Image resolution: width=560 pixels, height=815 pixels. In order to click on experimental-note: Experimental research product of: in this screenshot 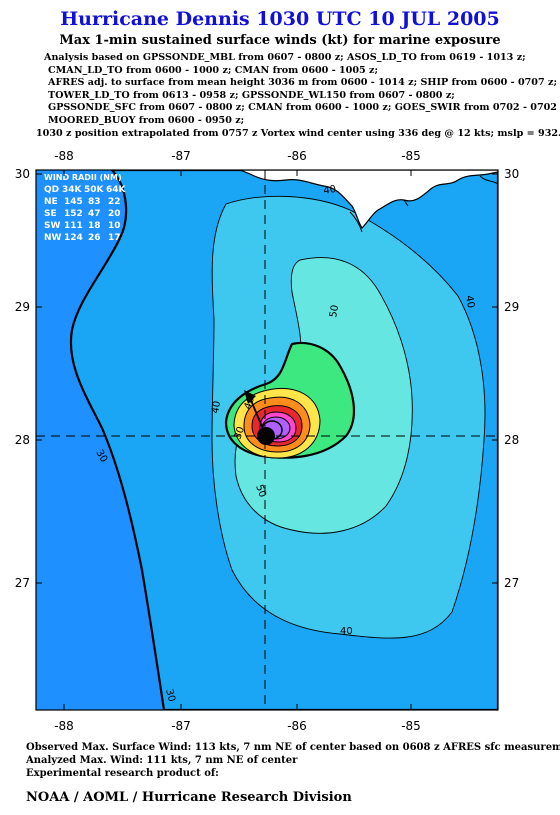, I will do `click(122, 773)`.